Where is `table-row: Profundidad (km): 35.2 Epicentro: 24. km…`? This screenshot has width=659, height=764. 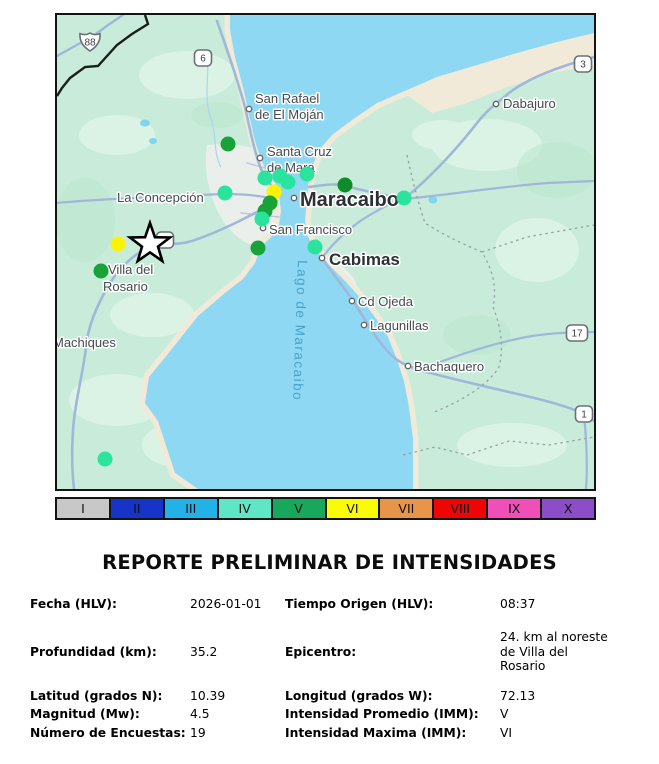
table-row: Profundidad (km): 35.2 Epicentro: 24. km… is located at coordinates (340, 652).